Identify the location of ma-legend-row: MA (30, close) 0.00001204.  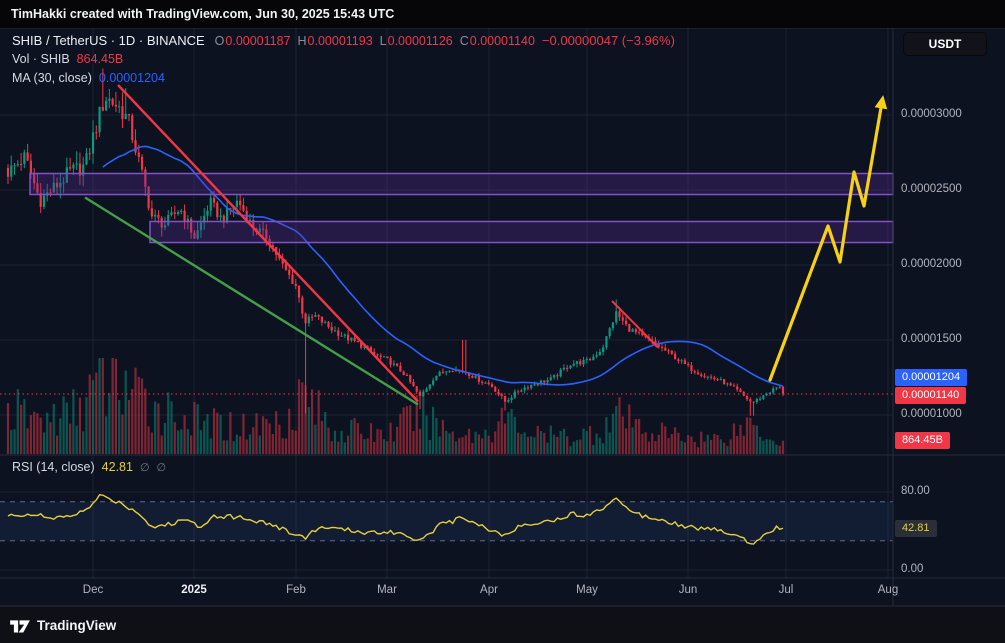
(343, 80).